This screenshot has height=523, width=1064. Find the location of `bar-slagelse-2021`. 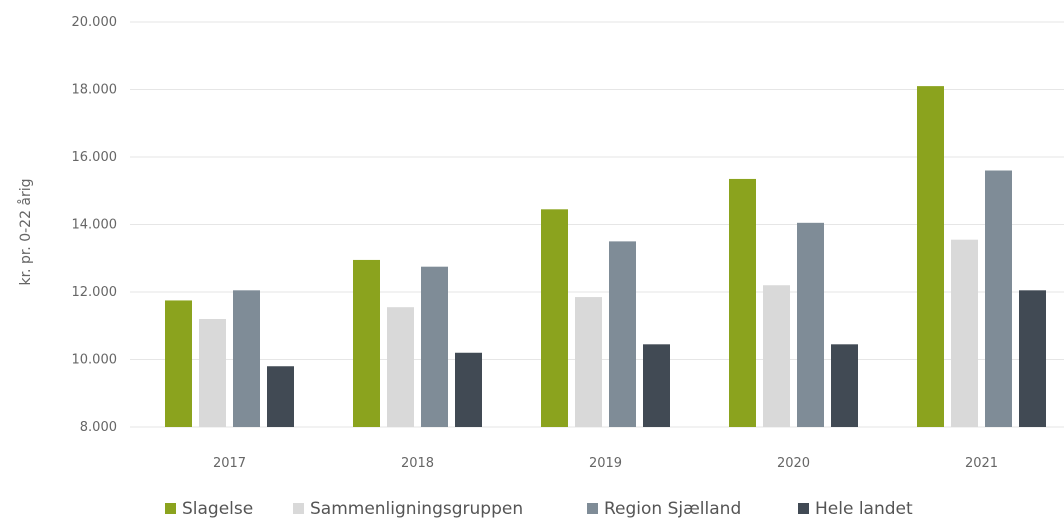

bar-slagelse-2021 is located at coordinates (930, 256).